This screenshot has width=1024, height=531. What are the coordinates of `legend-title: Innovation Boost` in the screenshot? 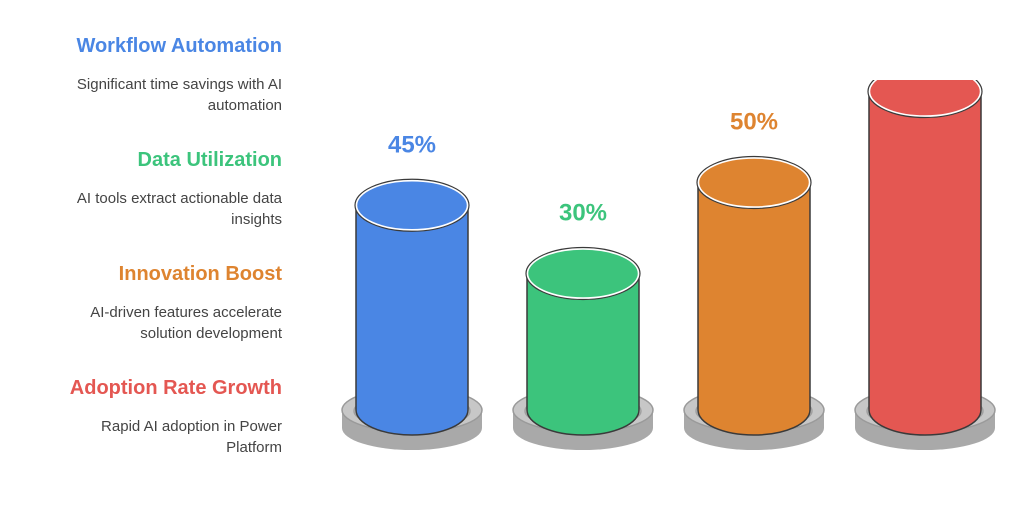 It's located at (200, 274).